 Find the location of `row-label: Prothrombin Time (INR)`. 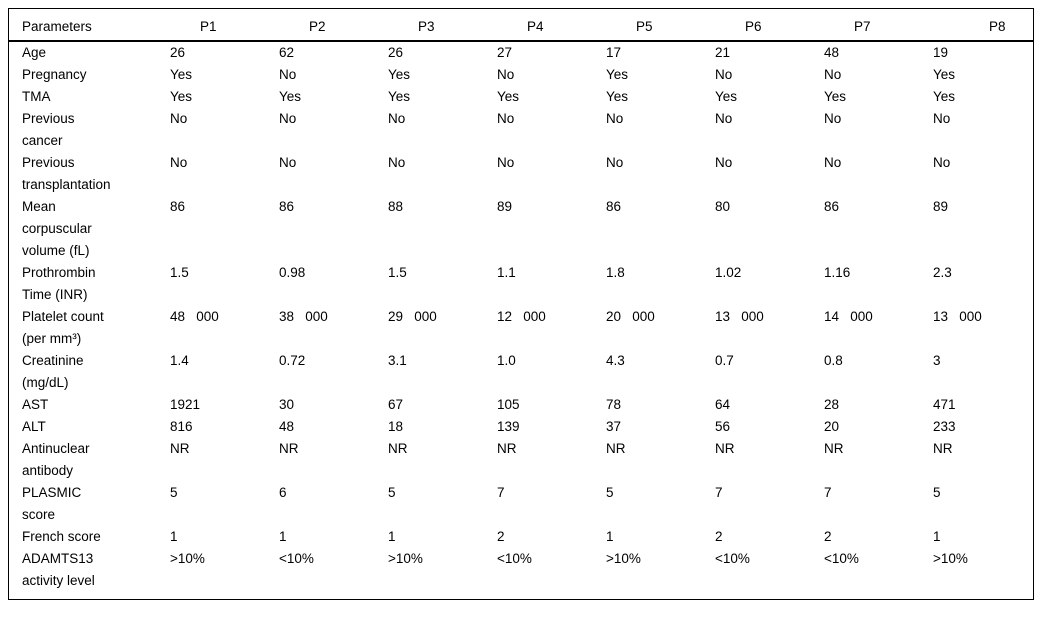

row-label: Prothrombin Time (INR) is located at coordinates (59, 283).